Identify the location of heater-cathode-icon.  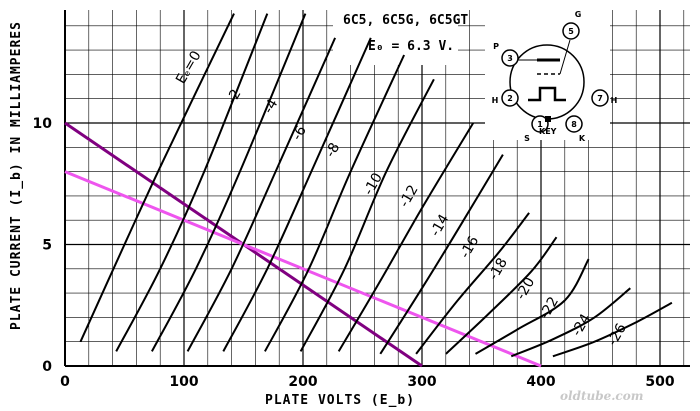
(547, 94).